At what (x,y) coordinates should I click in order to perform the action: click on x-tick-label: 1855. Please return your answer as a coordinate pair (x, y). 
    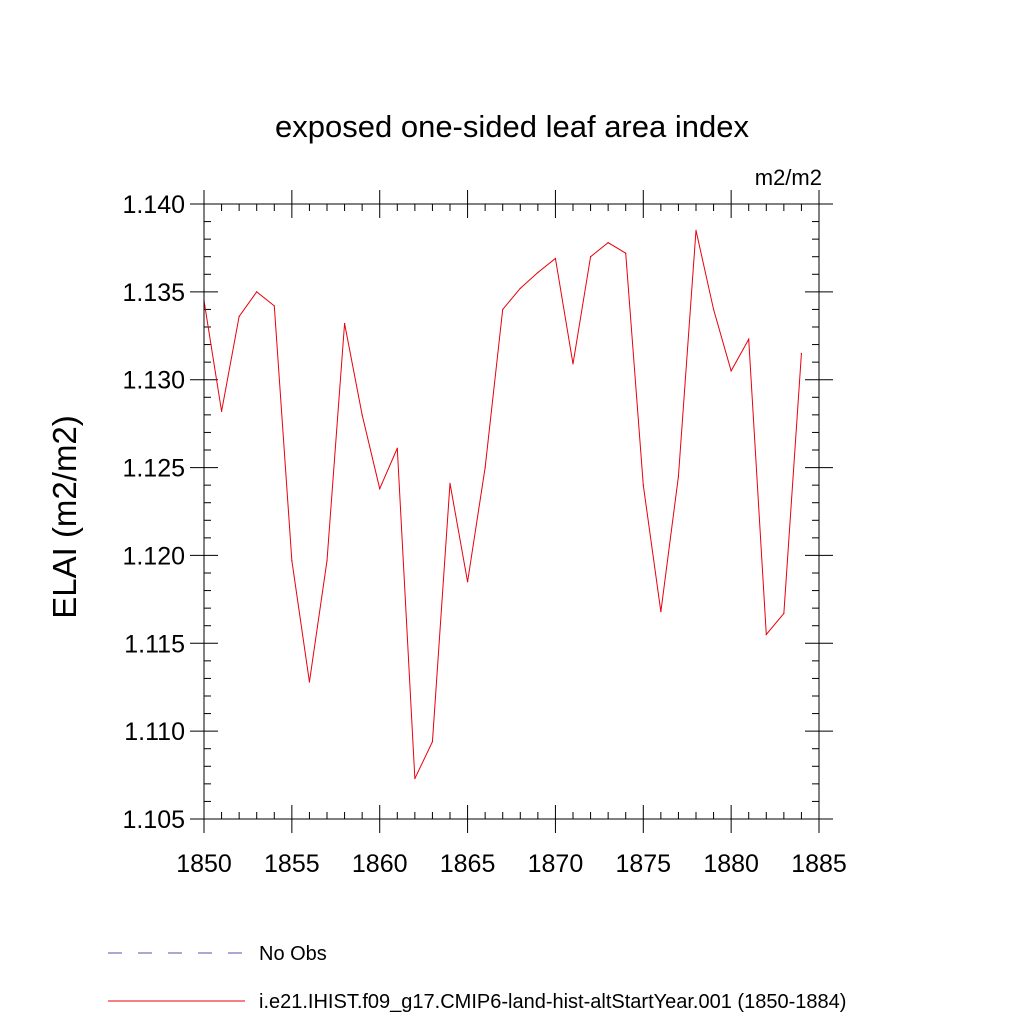
    Looking at the image, I should click on (292, 864).